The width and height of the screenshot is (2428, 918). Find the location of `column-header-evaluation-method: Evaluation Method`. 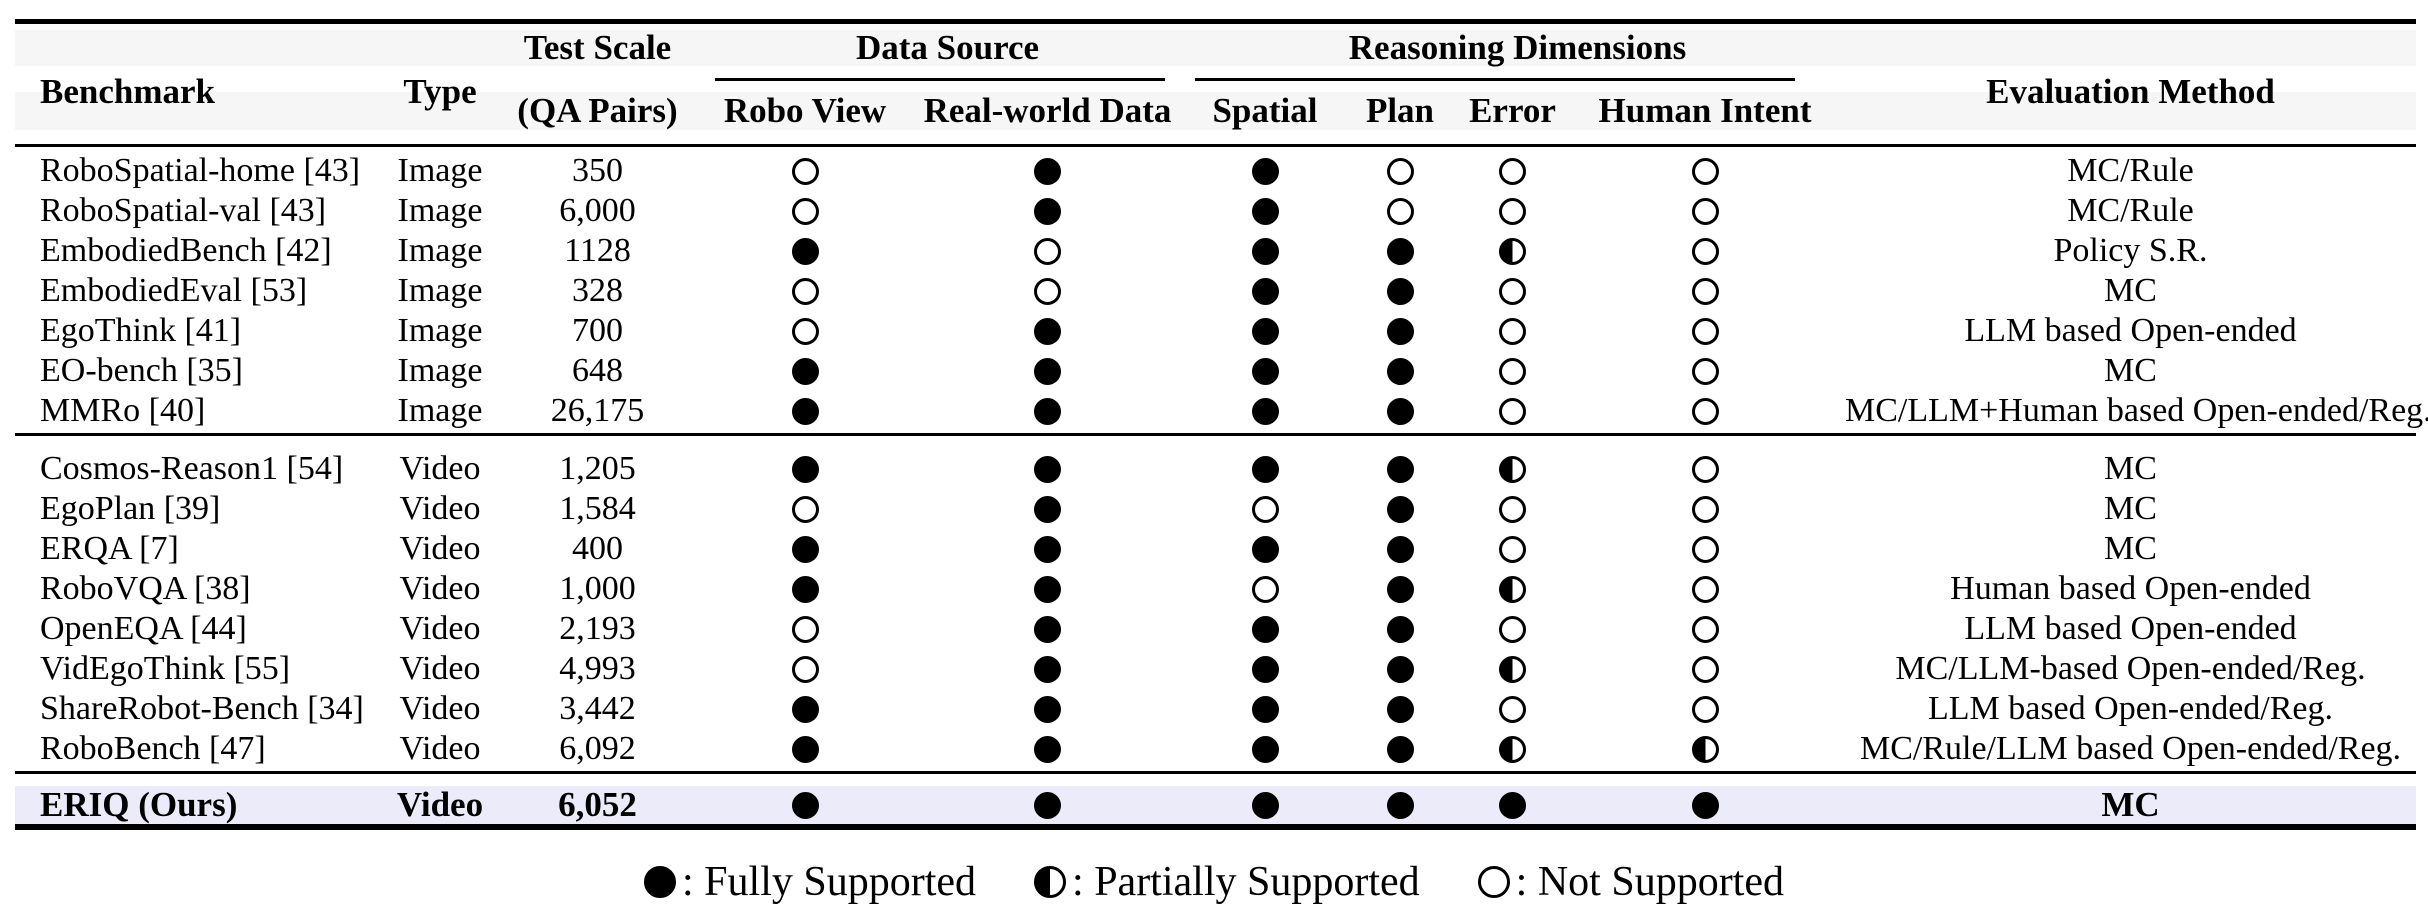

column-header-evaluation-method: Evaluation Method is located at coordinates (2130, 91).